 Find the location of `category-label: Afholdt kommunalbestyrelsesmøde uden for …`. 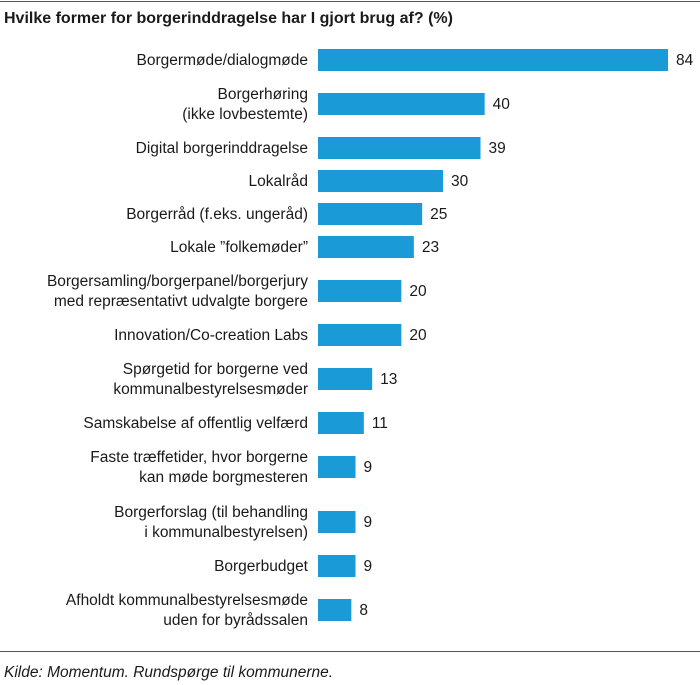

category-label: Afholdt kommunalbestyrelsesmøde uden for … is located at coordinates (187, 610).